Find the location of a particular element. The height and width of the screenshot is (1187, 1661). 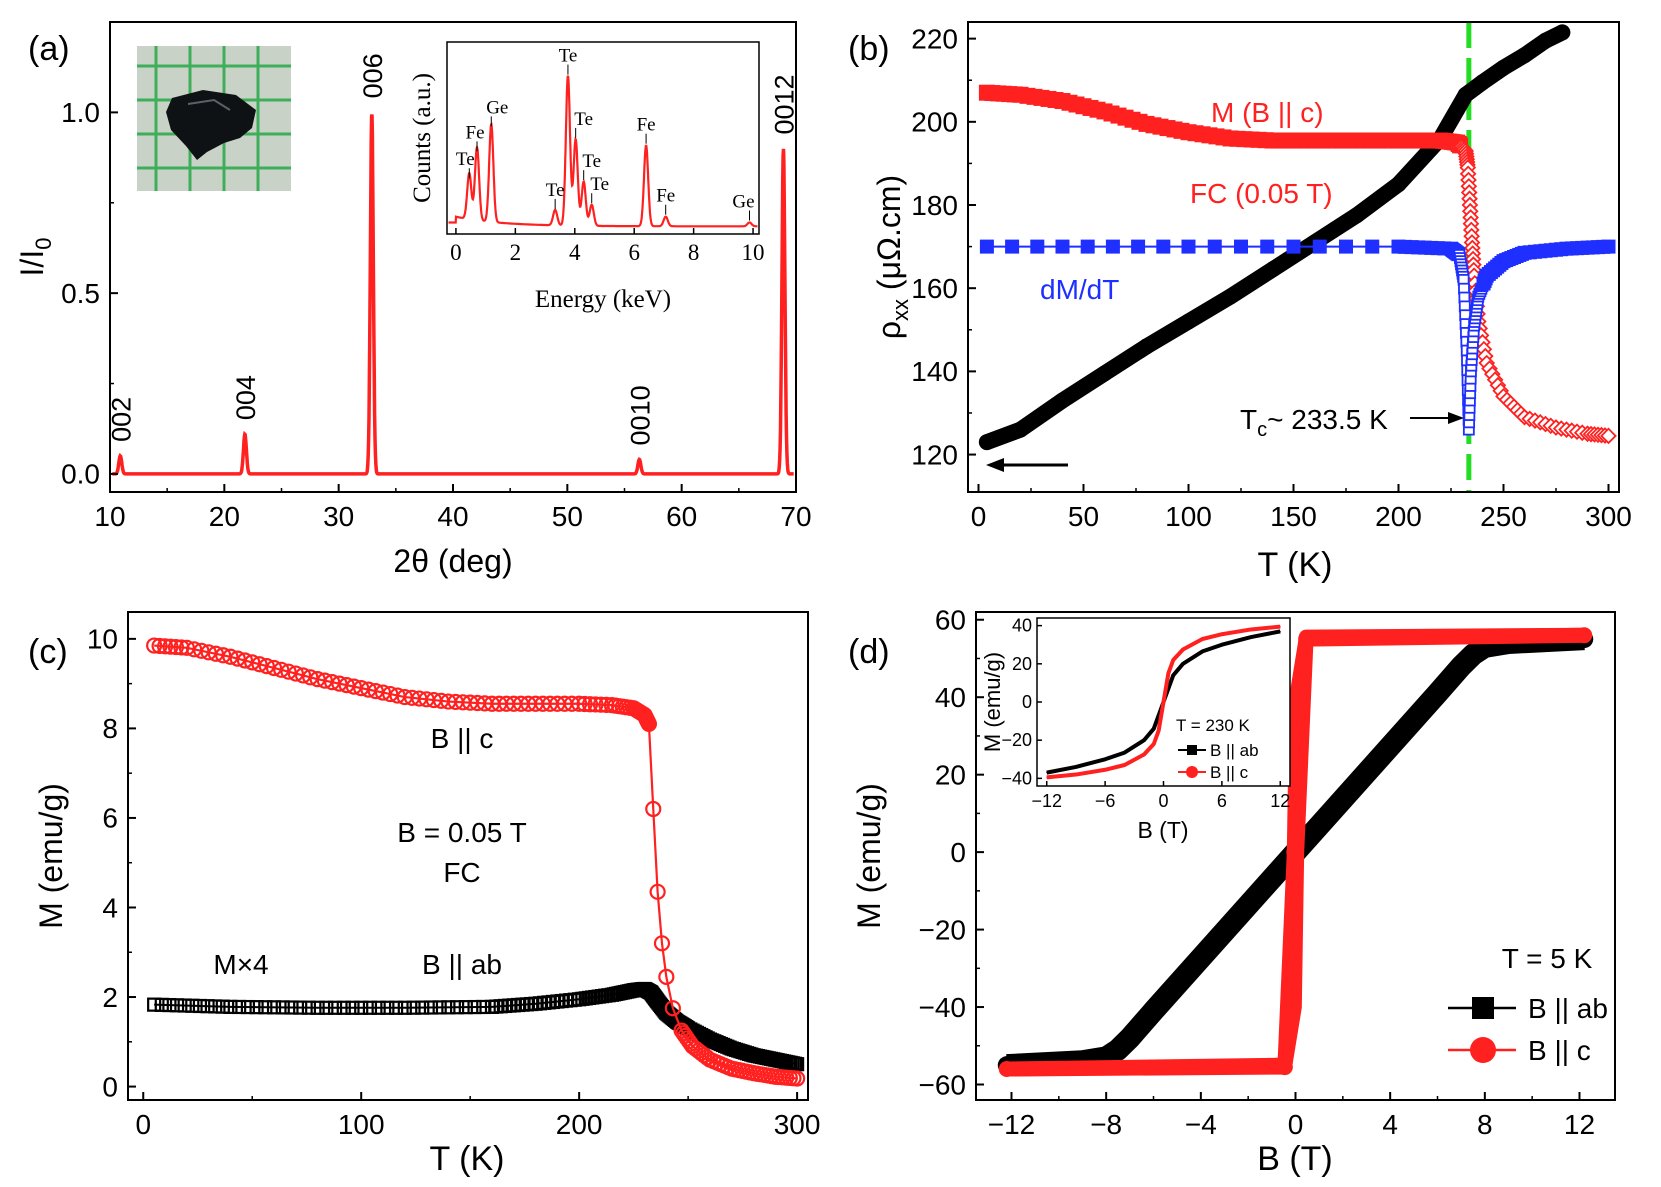

panel-c-y-ticks: 0 2 4 6 8 10 is located at coordinates (111, 863).